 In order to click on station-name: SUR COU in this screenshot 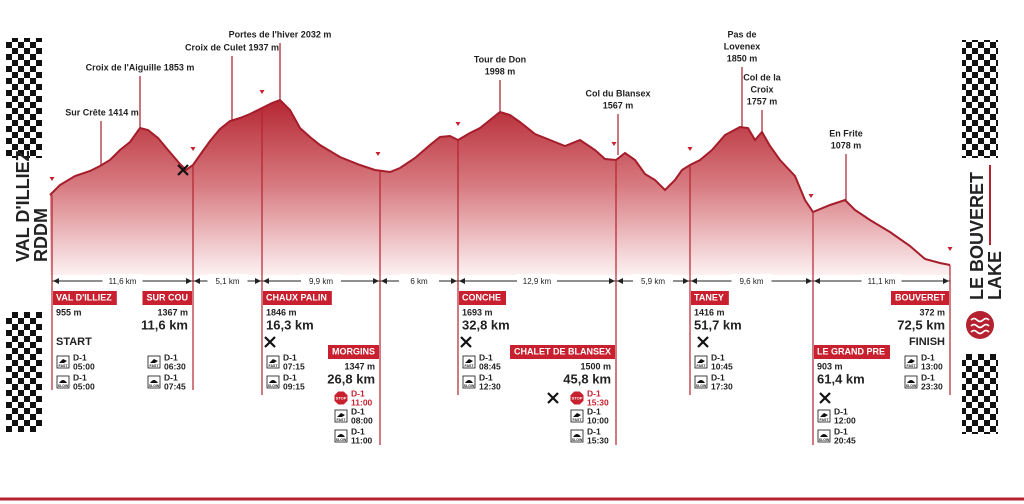, I will do `click(167, 297)`.